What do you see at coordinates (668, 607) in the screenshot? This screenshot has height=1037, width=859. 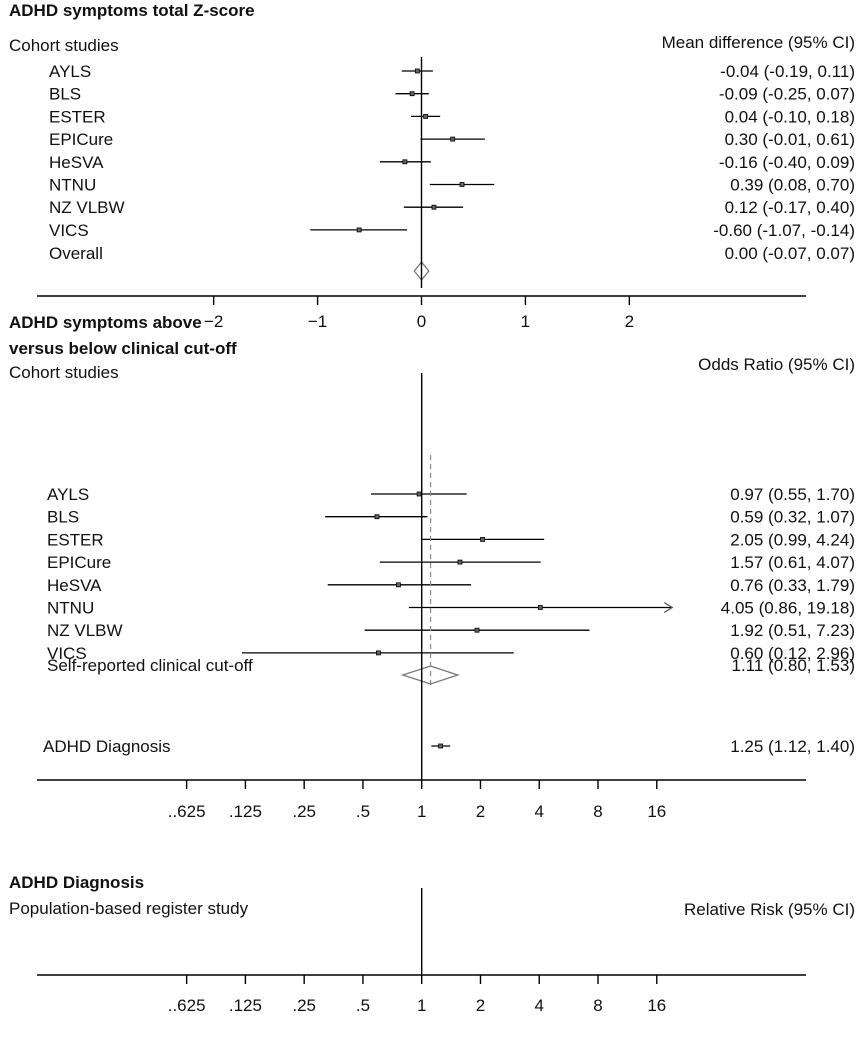 I see `ci-arrow` at bounding box center [668, 607].